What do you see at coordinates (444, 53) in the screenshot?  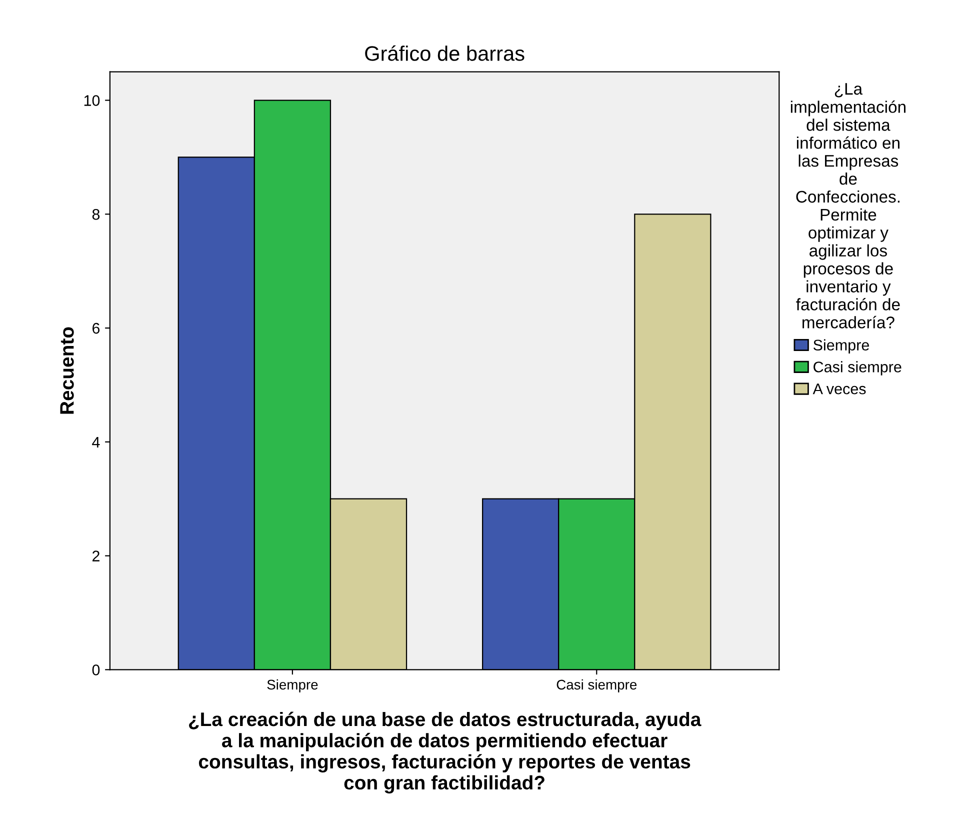 I see `chart-title: Gráfico de barras` at bounding box center [444, 53].